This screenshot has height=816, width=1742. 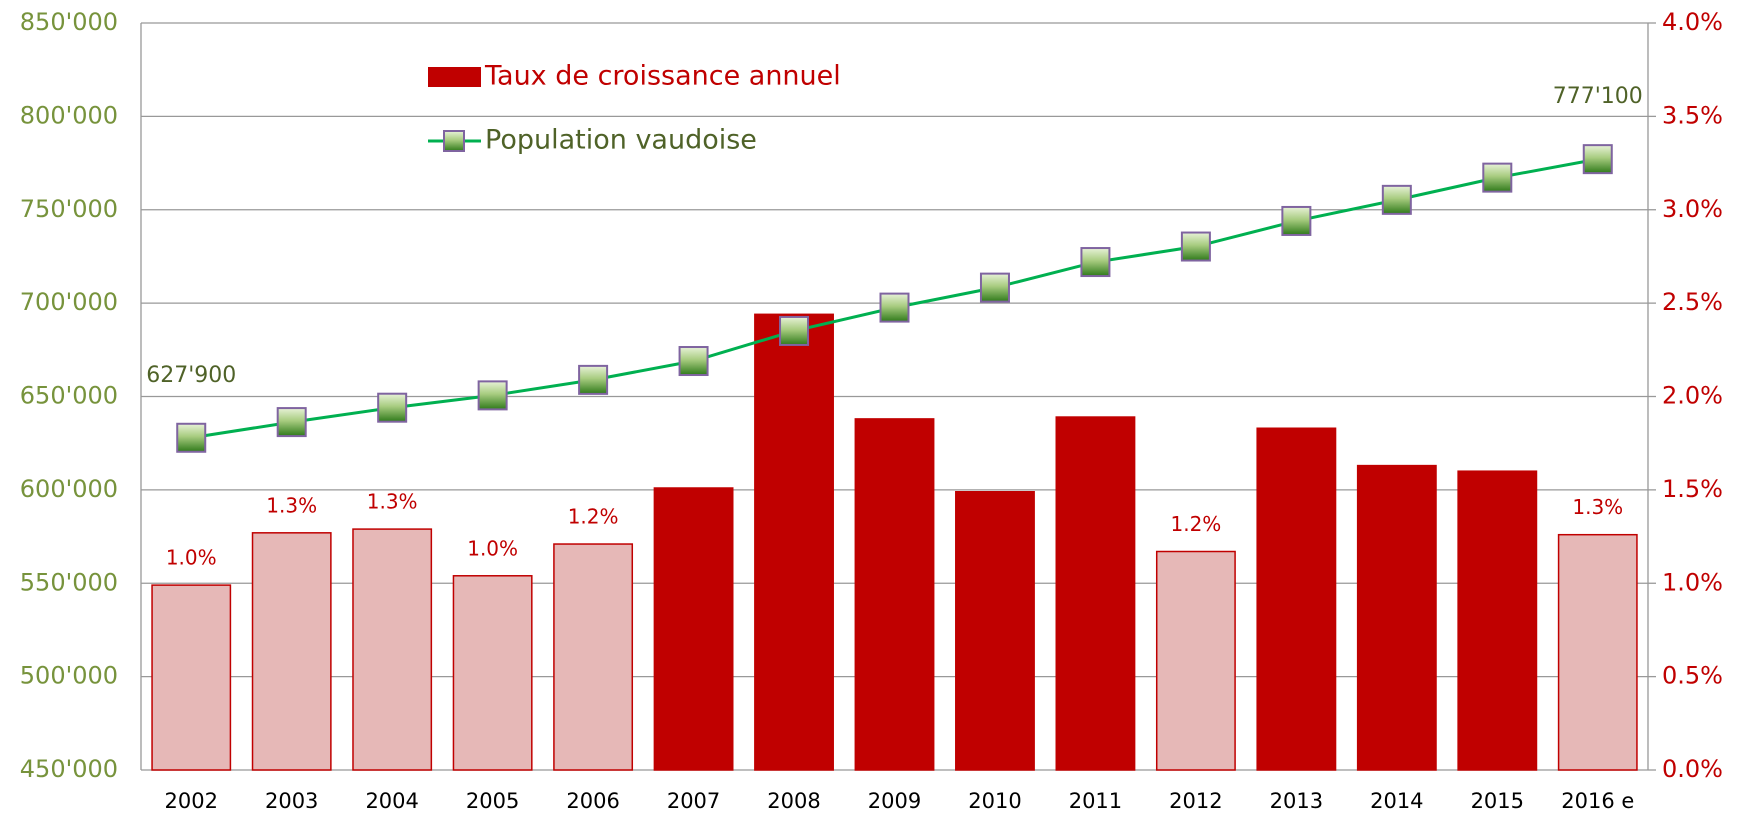 I want to click on data-label: 627'900, so click(x=191, y=375).